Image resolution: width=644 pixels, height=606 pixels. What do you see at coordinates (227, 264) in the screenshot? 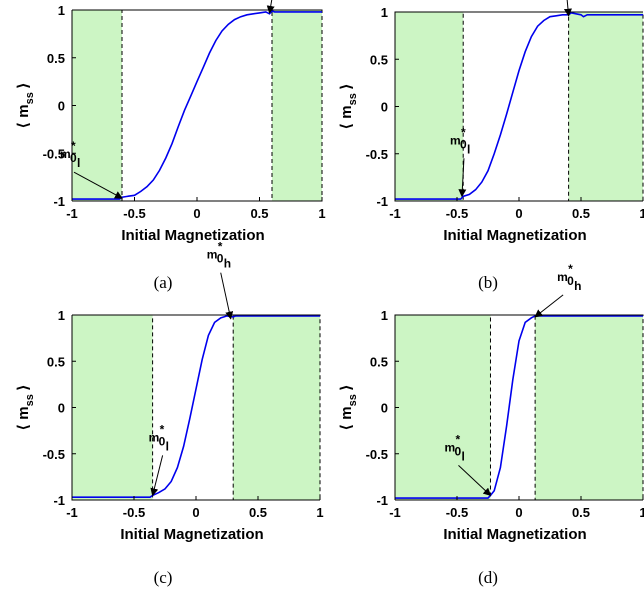
I see `annotation-subsub: h` at bounding box center [227, 264].